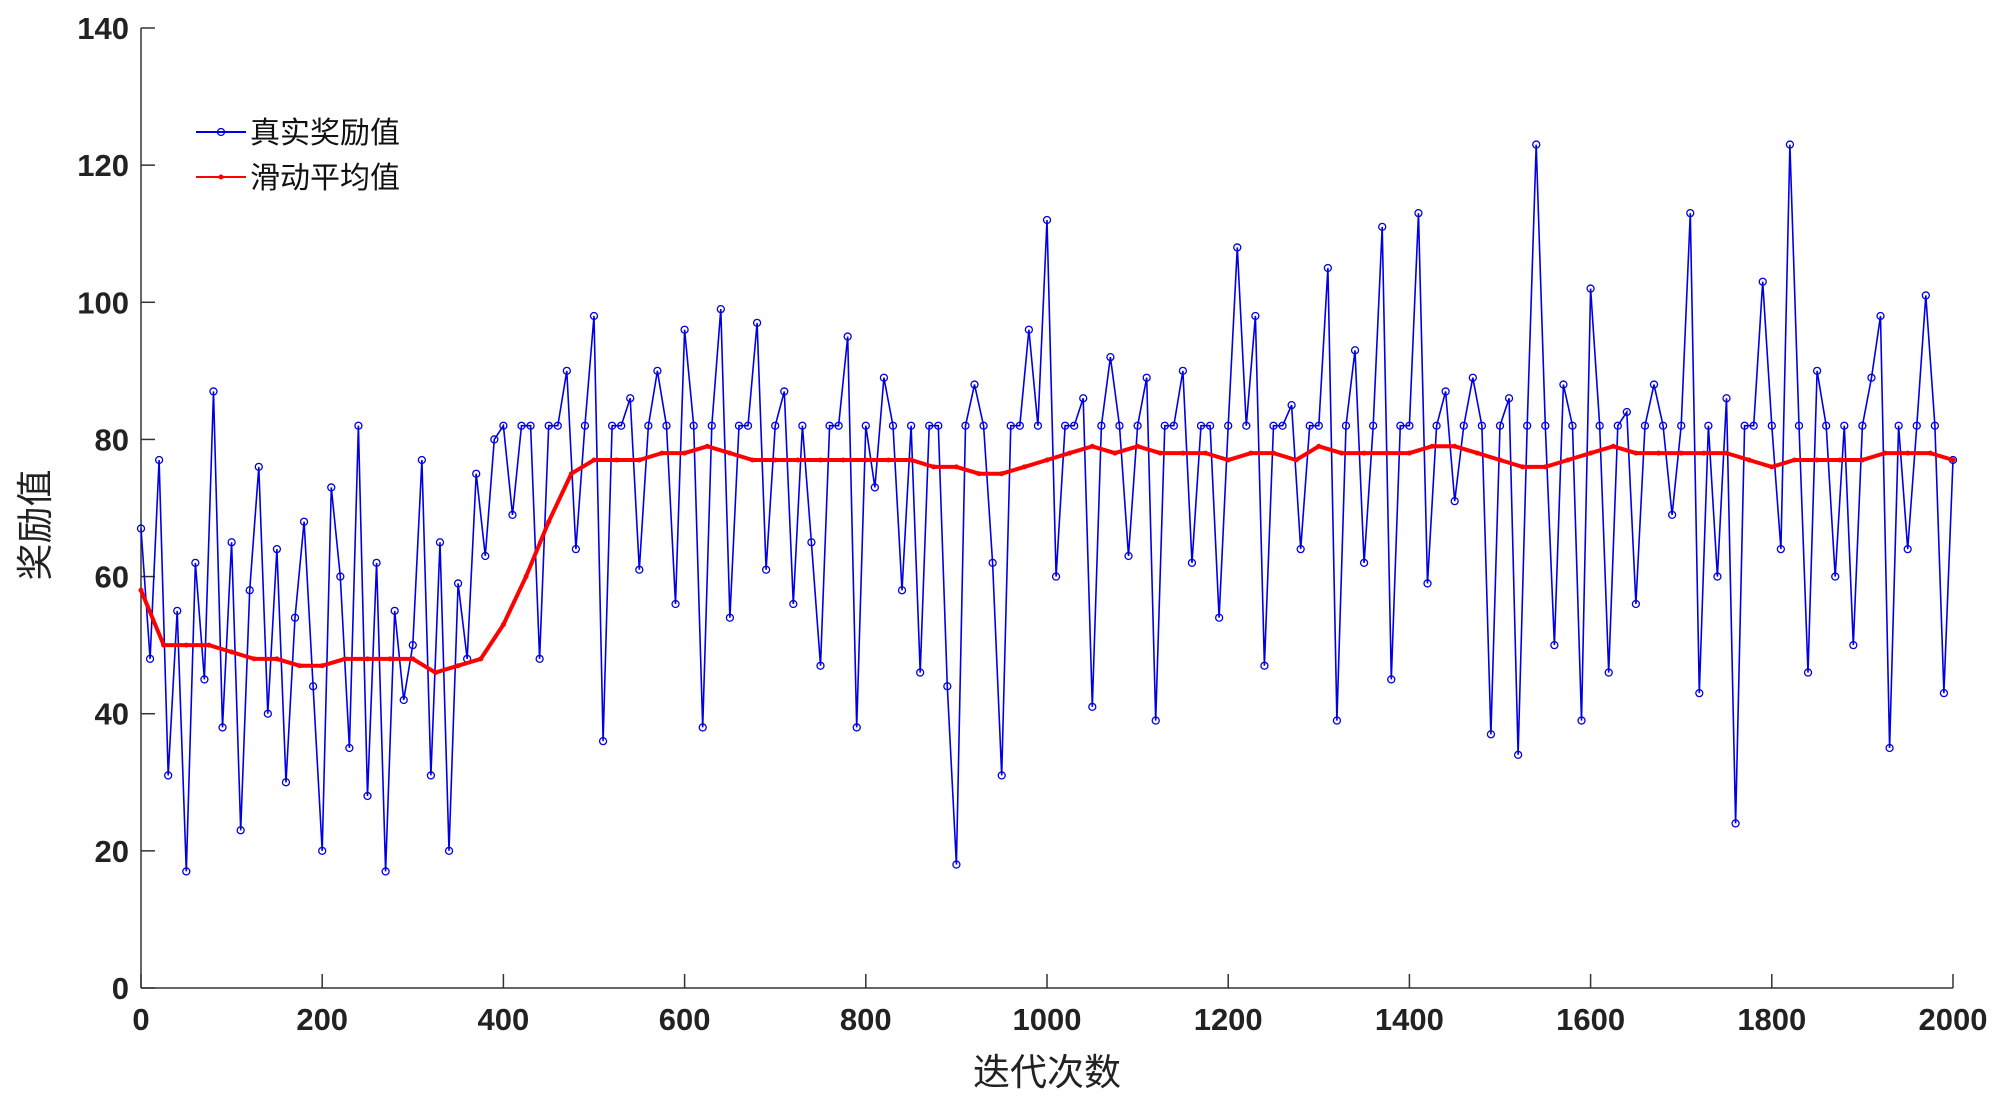 This screenshot has width=2000, height=1111. I want to click on x-tick-label: 800, so click(866, 1019).